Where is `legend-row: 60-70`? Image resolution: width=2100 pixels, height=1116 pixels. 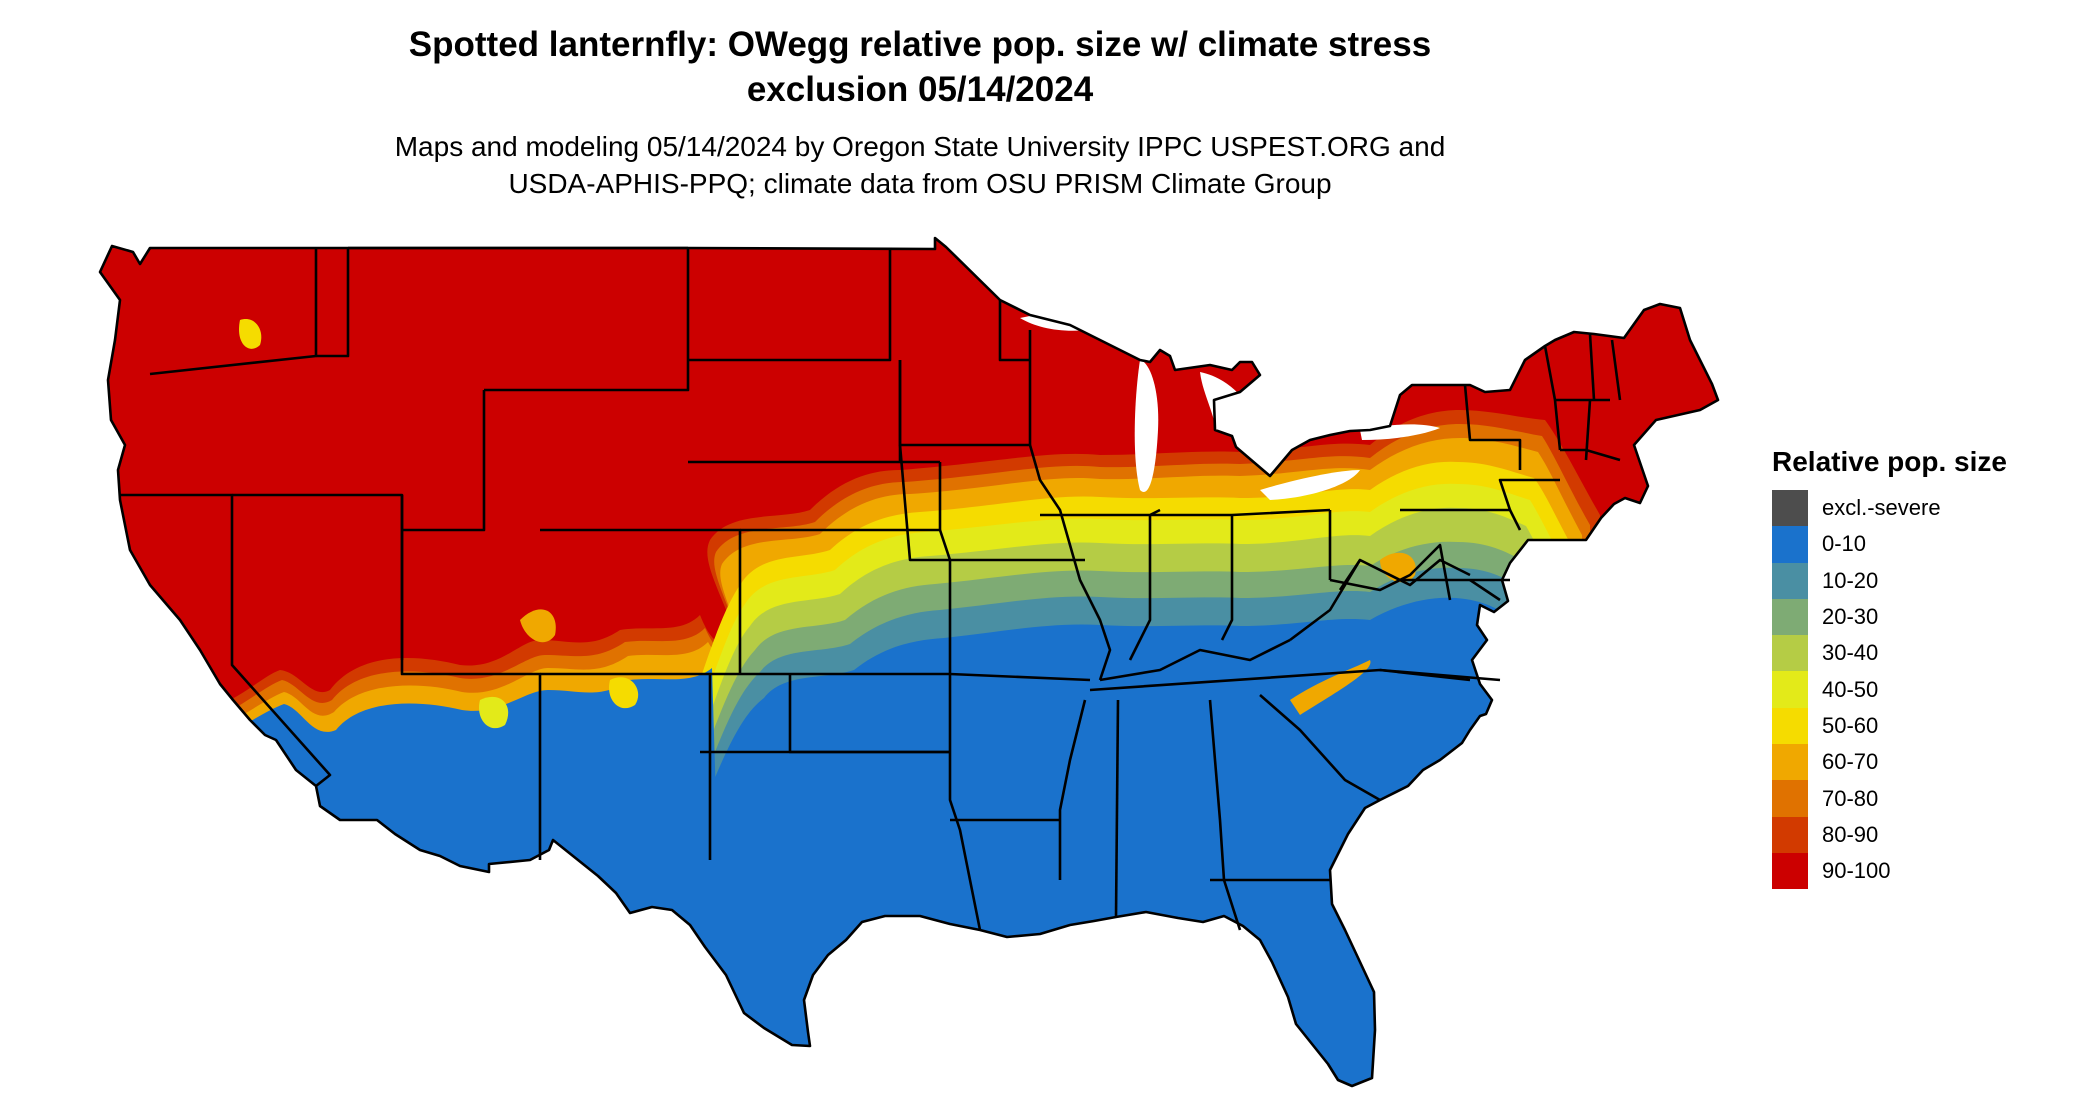
legend-row: 60-70 is located at coordinates (1889, 762).